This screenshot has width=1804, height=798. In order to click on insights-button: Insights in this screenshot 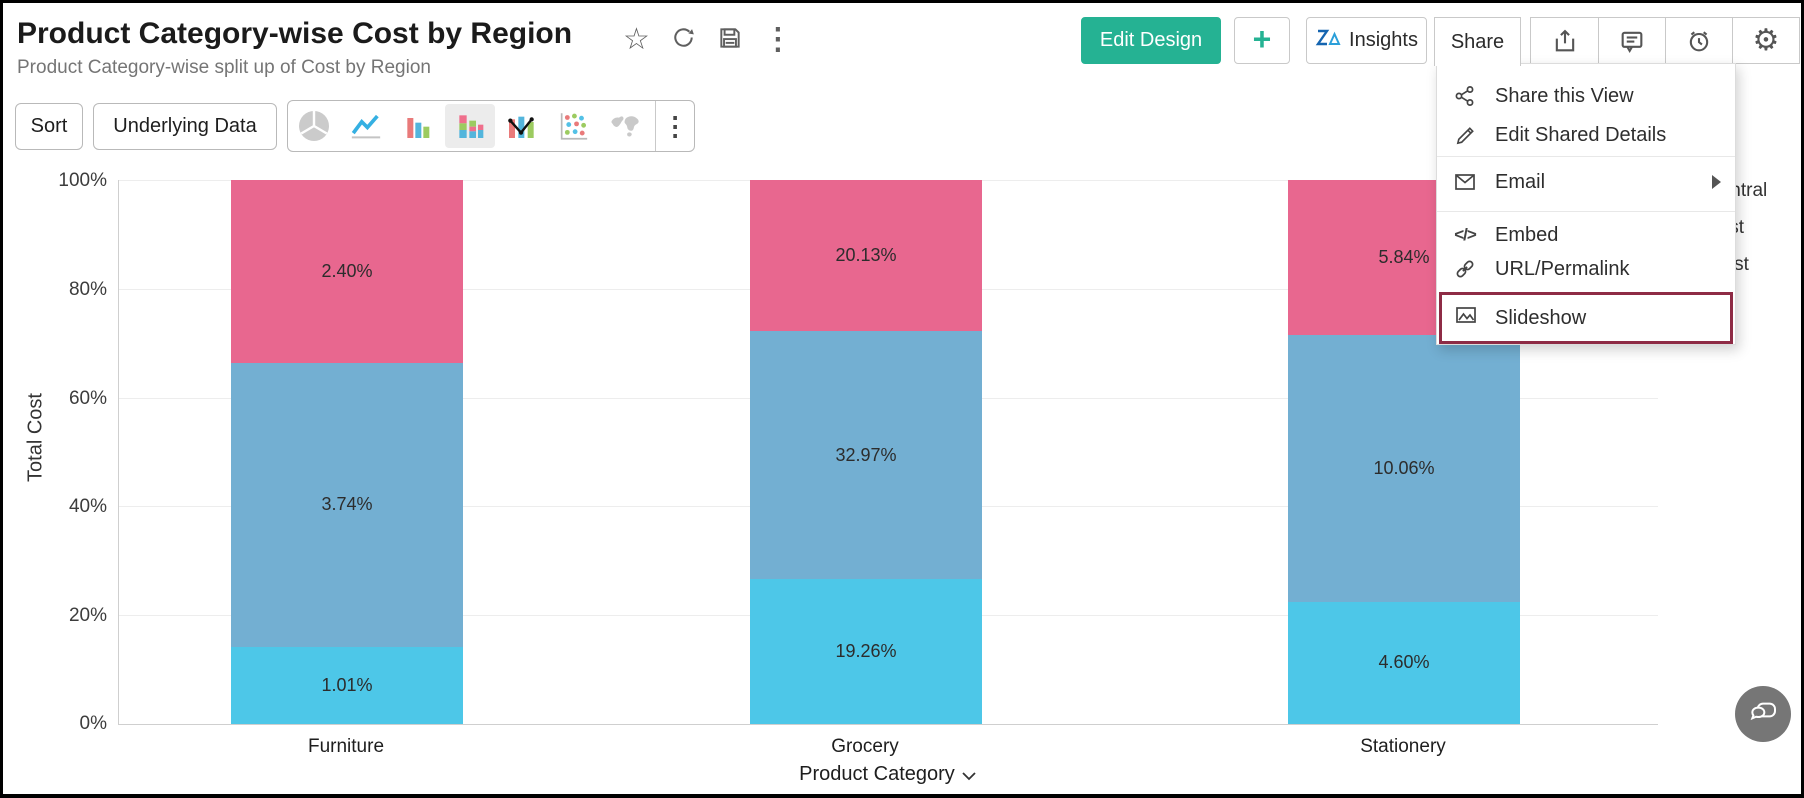, I will do `click(1366, 40)`.